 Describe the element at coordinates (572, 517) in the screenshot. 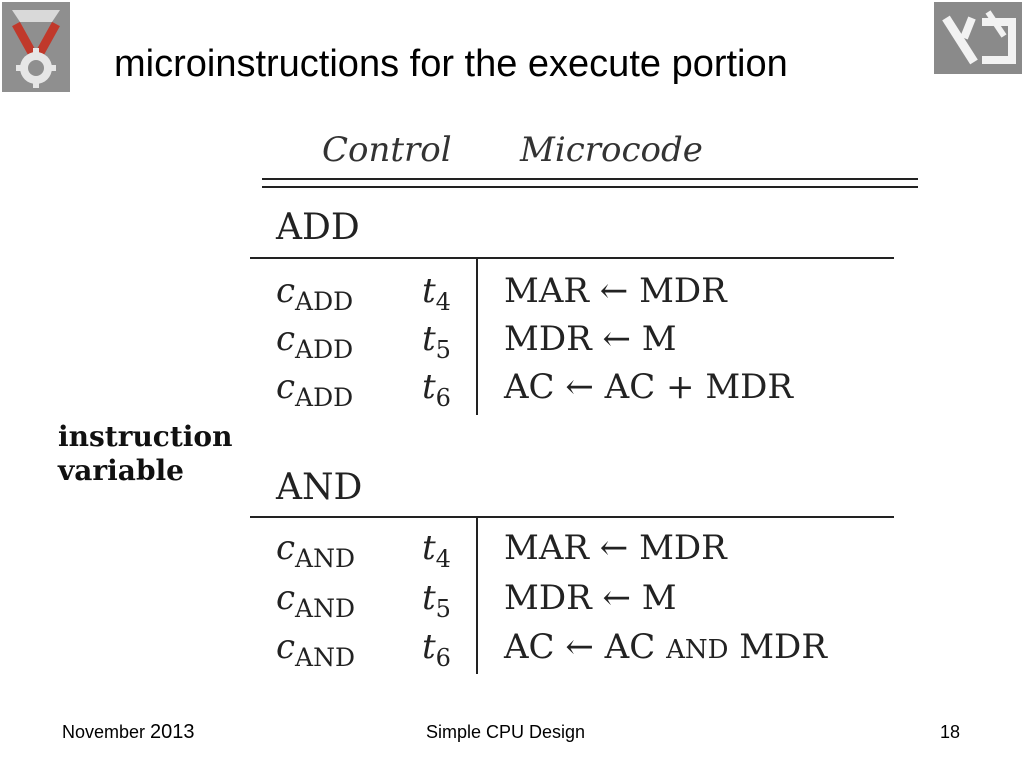

I see `section-rule-and` at that location.